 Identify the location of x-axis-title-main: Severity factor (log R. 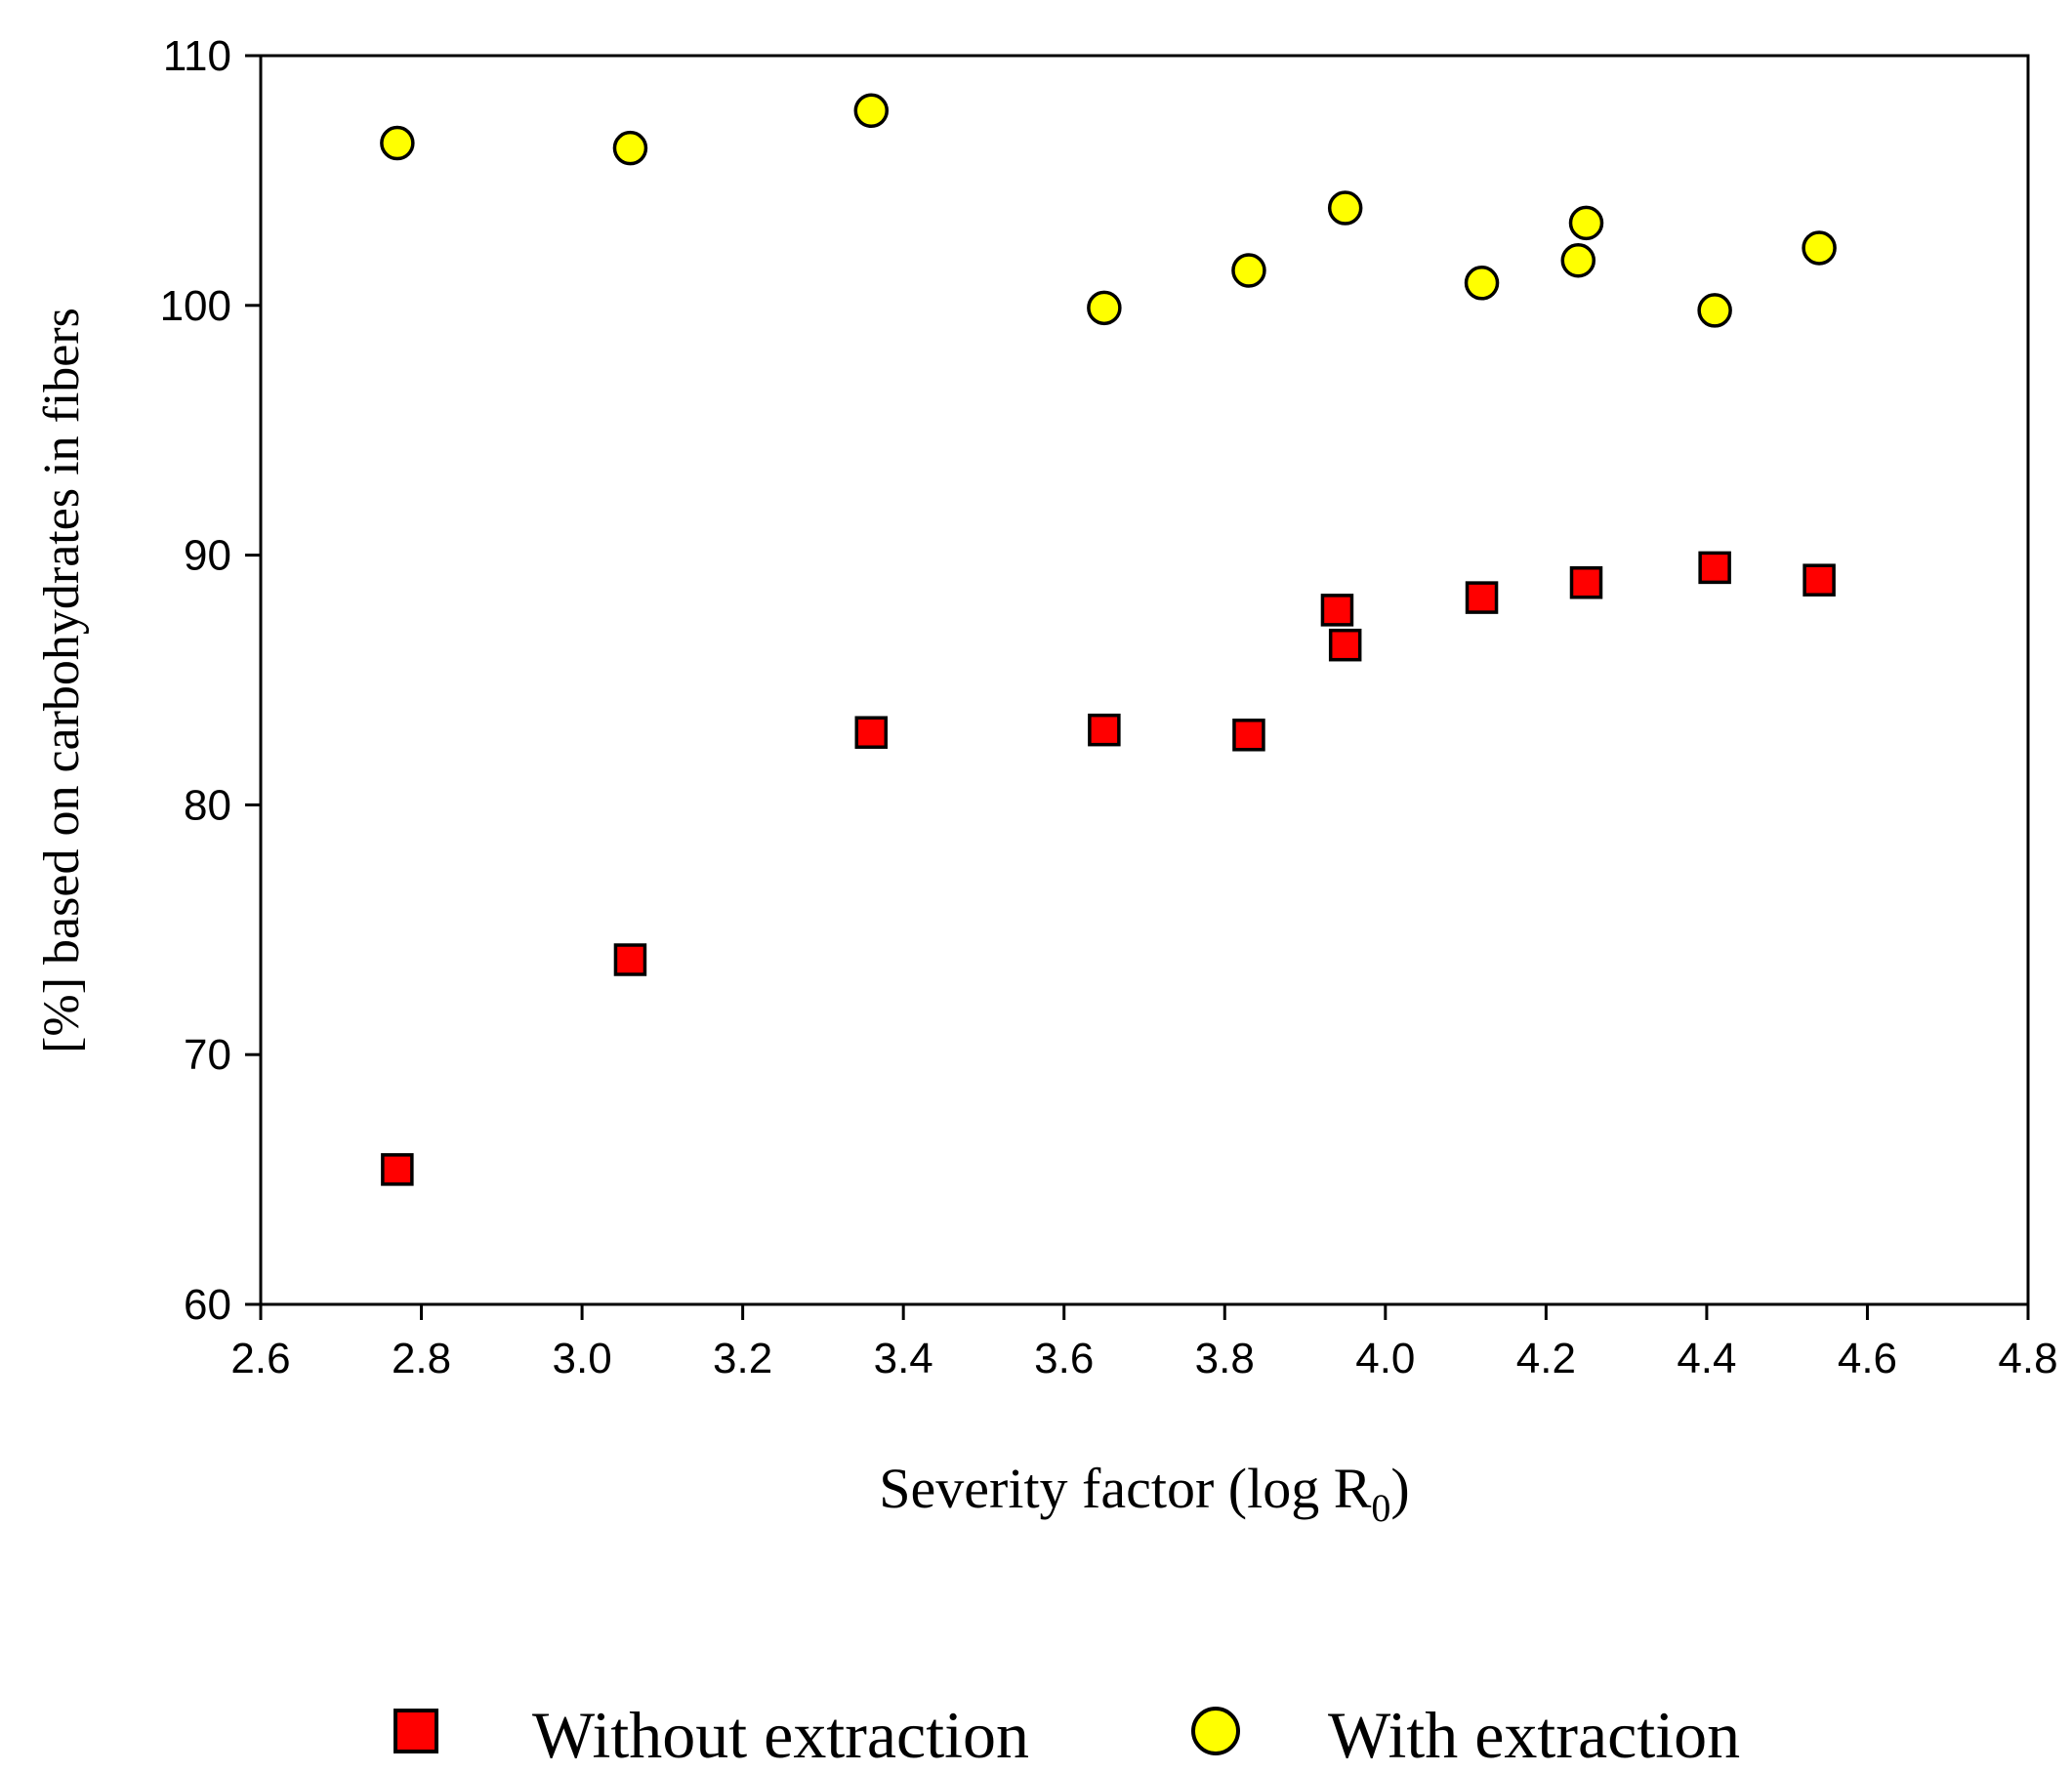
(1125, 1488).